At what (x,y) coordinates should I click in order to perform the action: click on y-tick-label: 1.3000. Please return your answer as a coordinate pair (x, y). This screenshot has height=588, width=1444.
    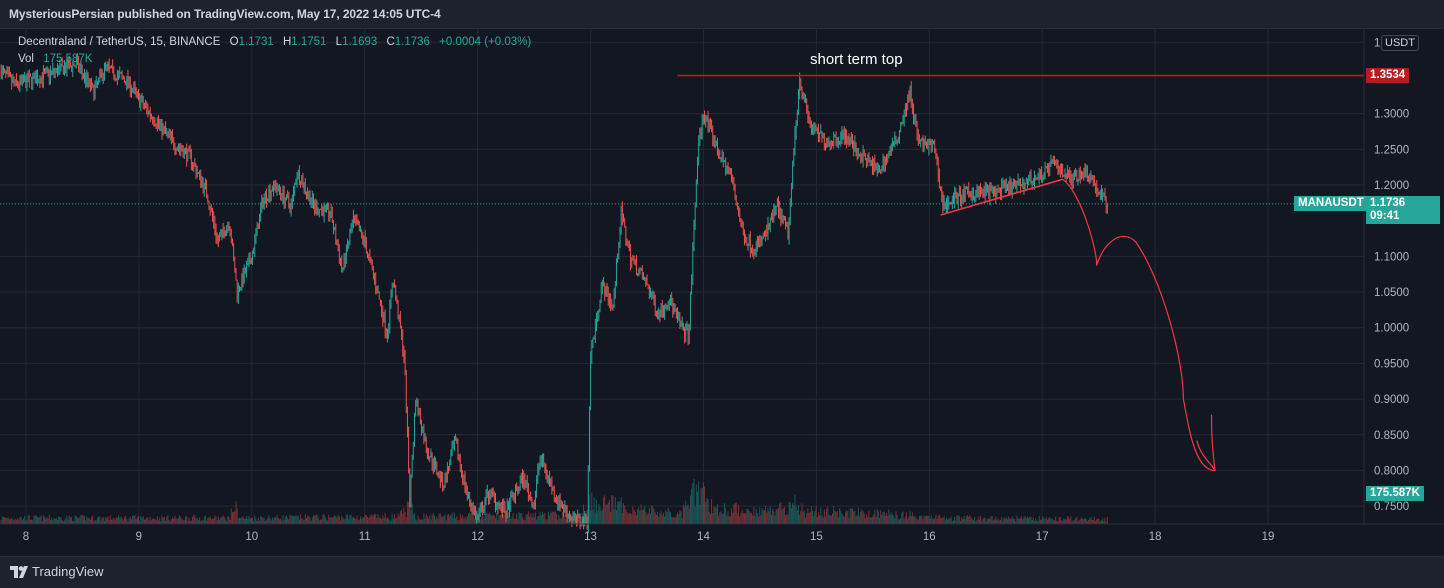
    Looking at the image, I should click on (1391, 115).